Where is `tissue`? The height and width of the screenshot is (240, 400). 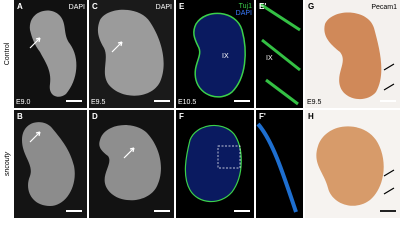
tissue is located at coordinates (277, 167).